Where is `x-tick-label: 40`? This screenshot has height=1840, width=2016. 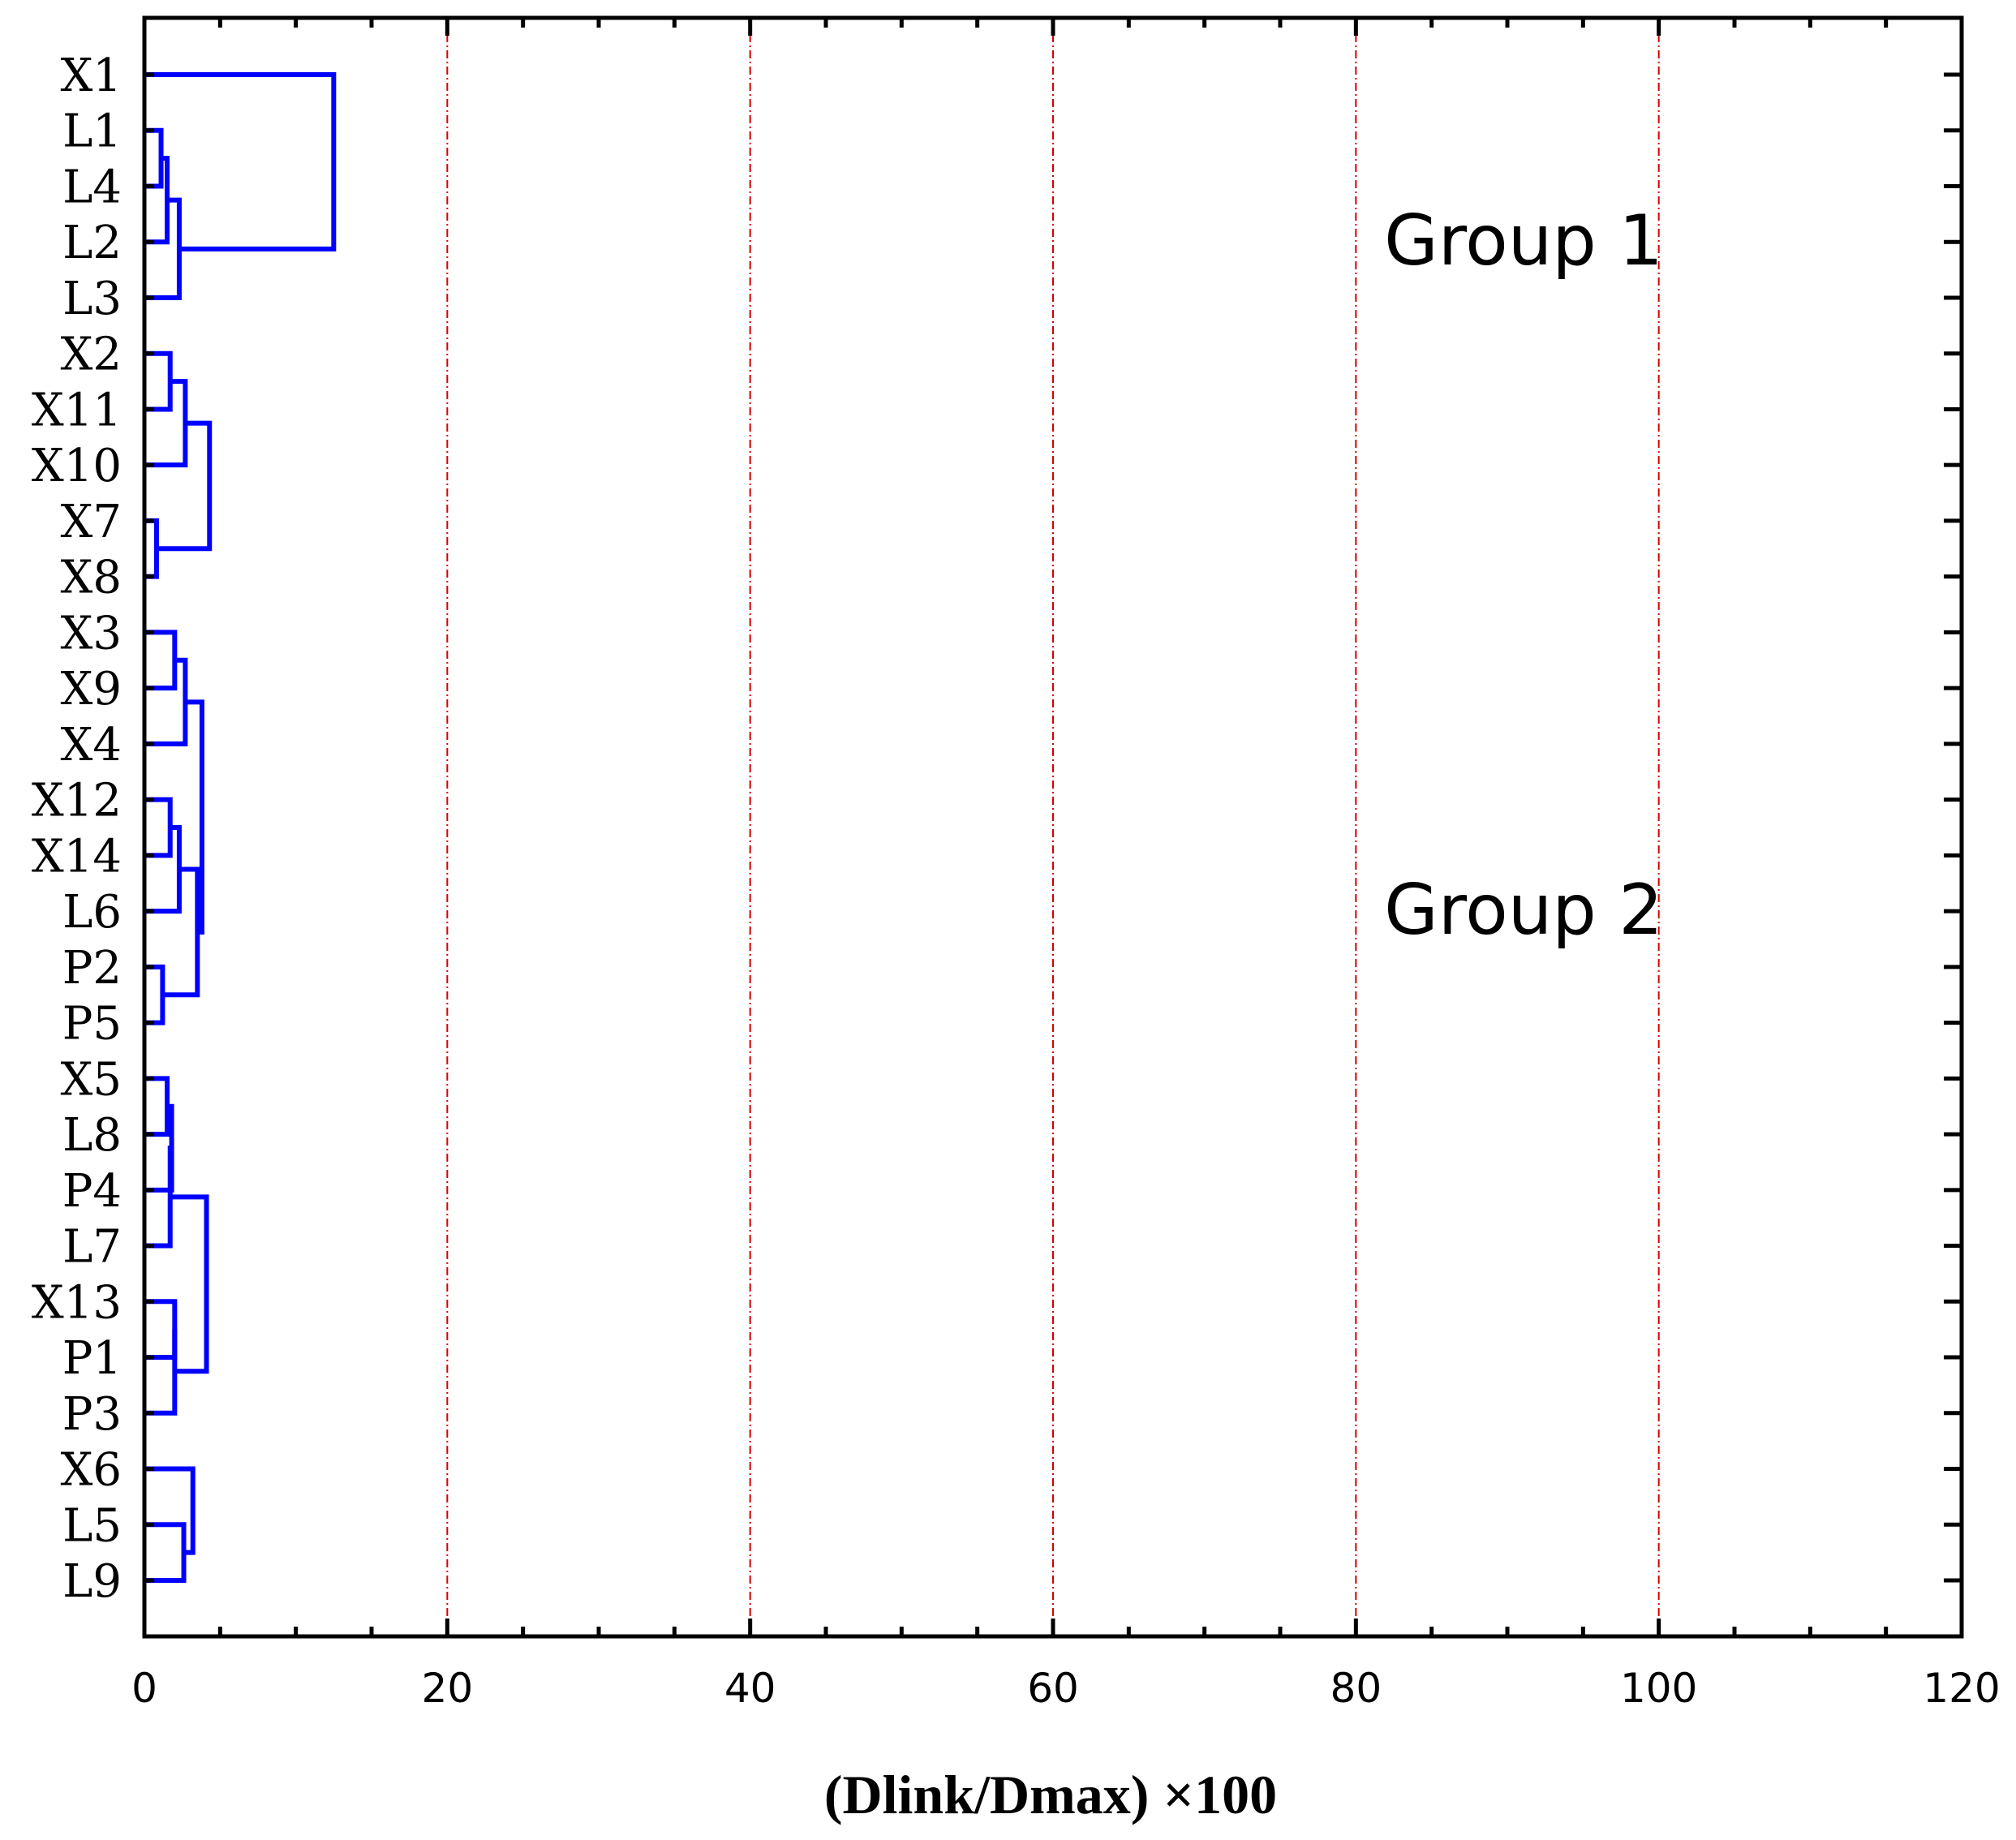
x-tick-label: 40 is located at coordinates (750, 1688).